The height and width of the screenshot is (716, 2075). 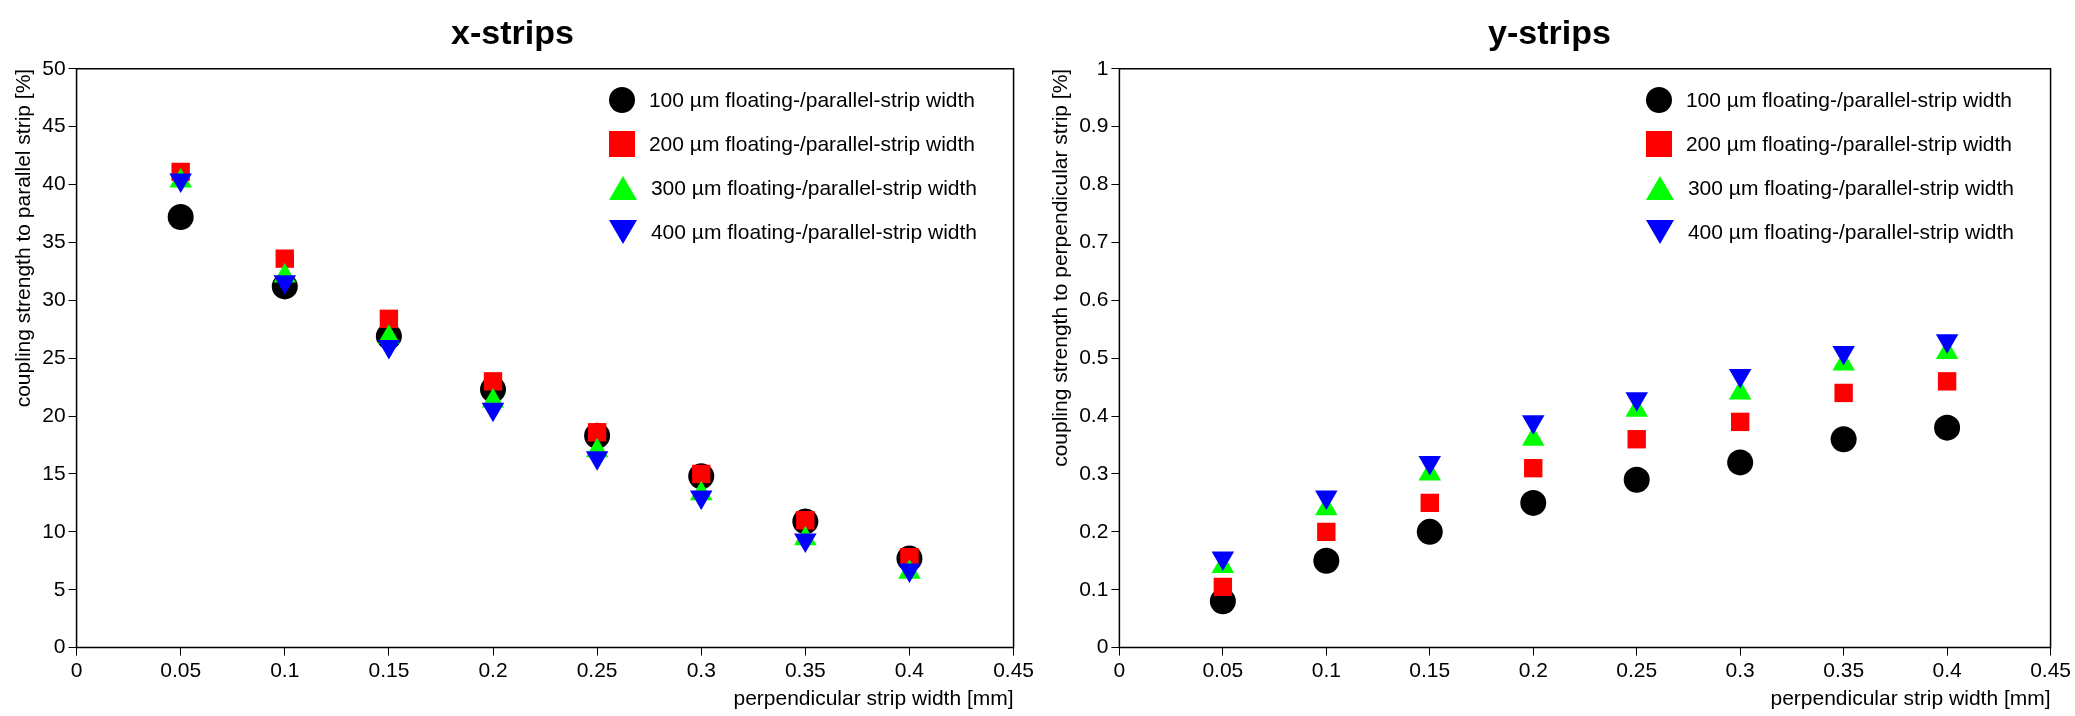 I want to click on y-tick-label: 0.3, so click(x=1094, y=472).